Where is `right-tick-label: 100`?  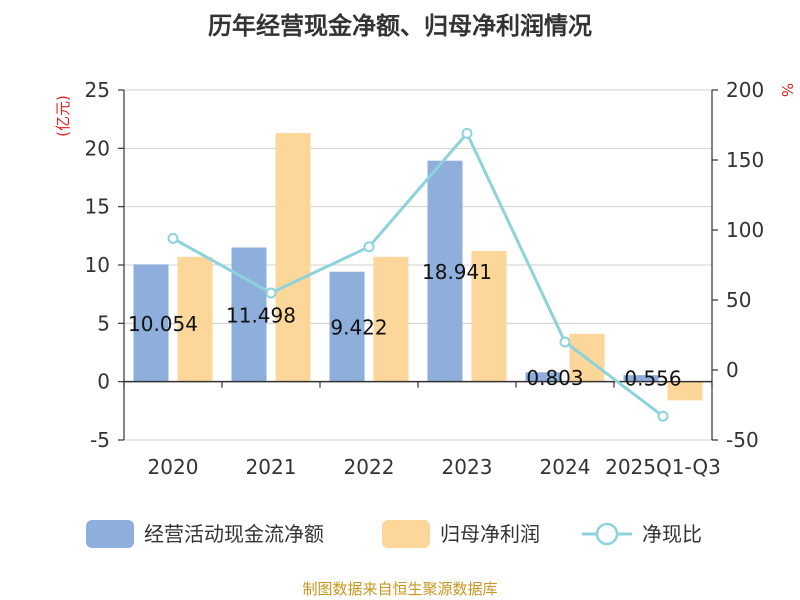
right-tick-label: 100 is located at coordinates (745, 230).